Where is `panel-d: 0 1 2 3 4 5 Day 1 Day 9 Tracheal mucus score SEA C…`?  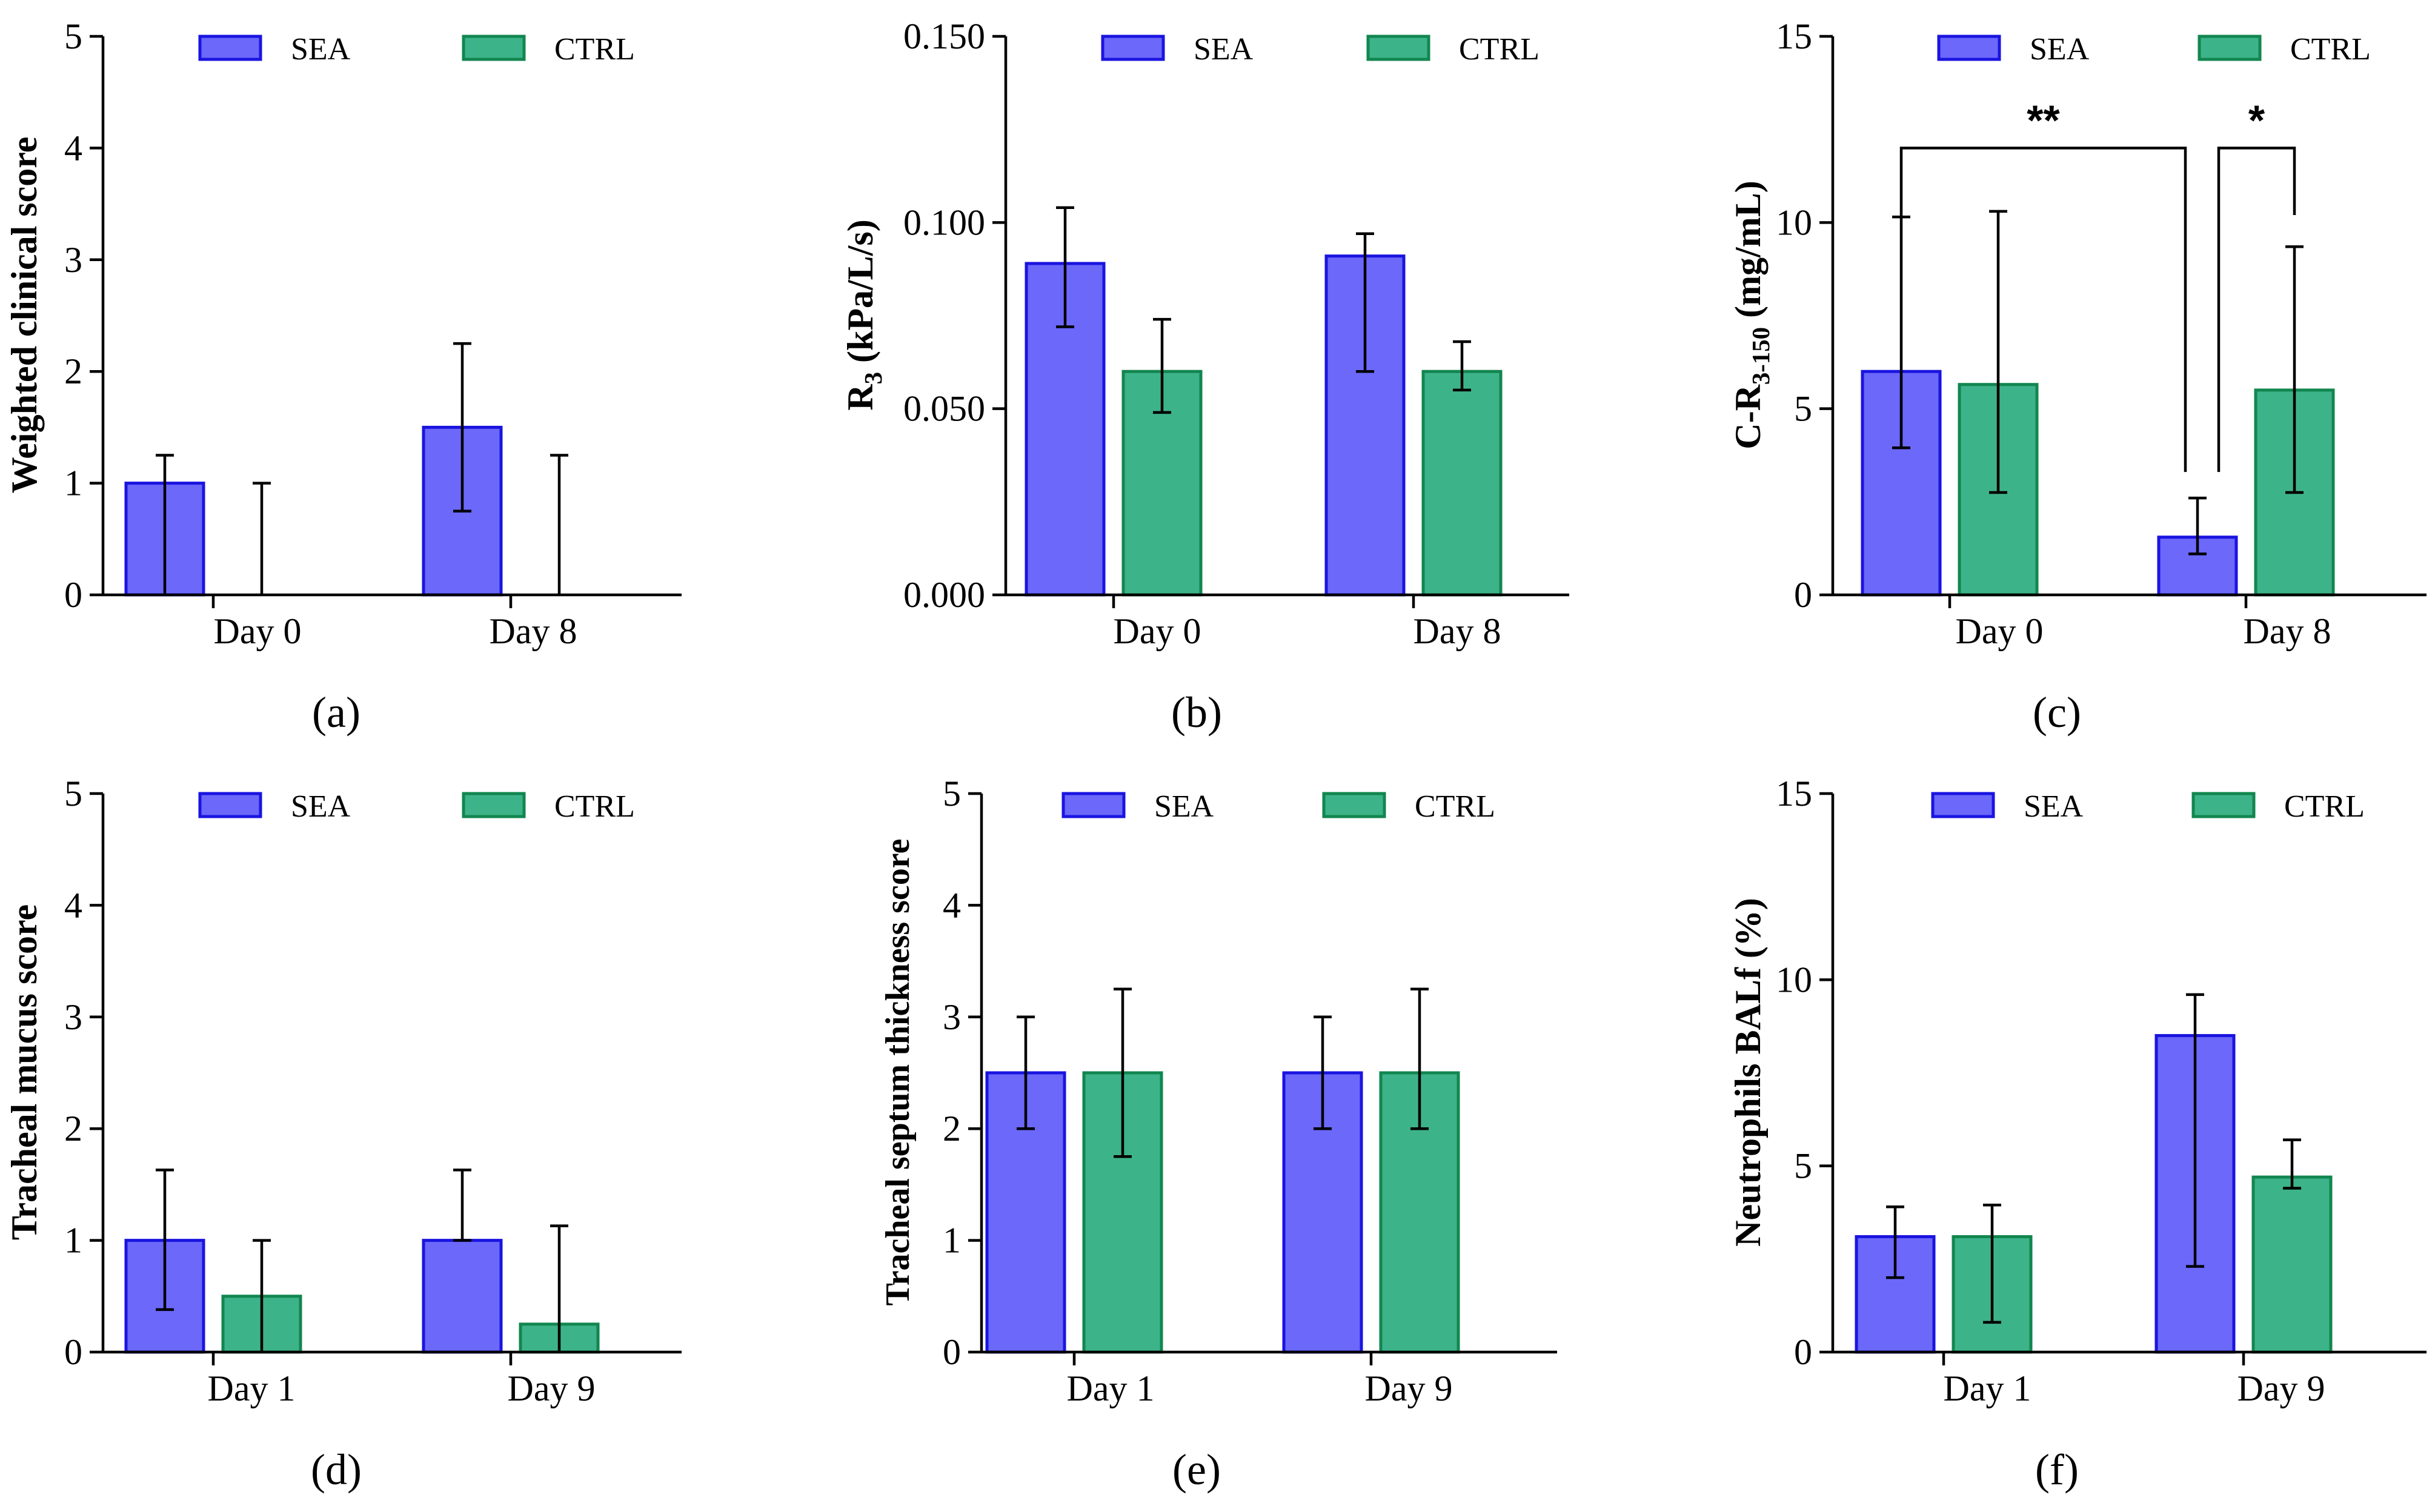 panel-d: 0 1 2 3 4 5 Day 1 Day 9 Tracheal mucus score SEA C… is located at coordinates (343, 1134).